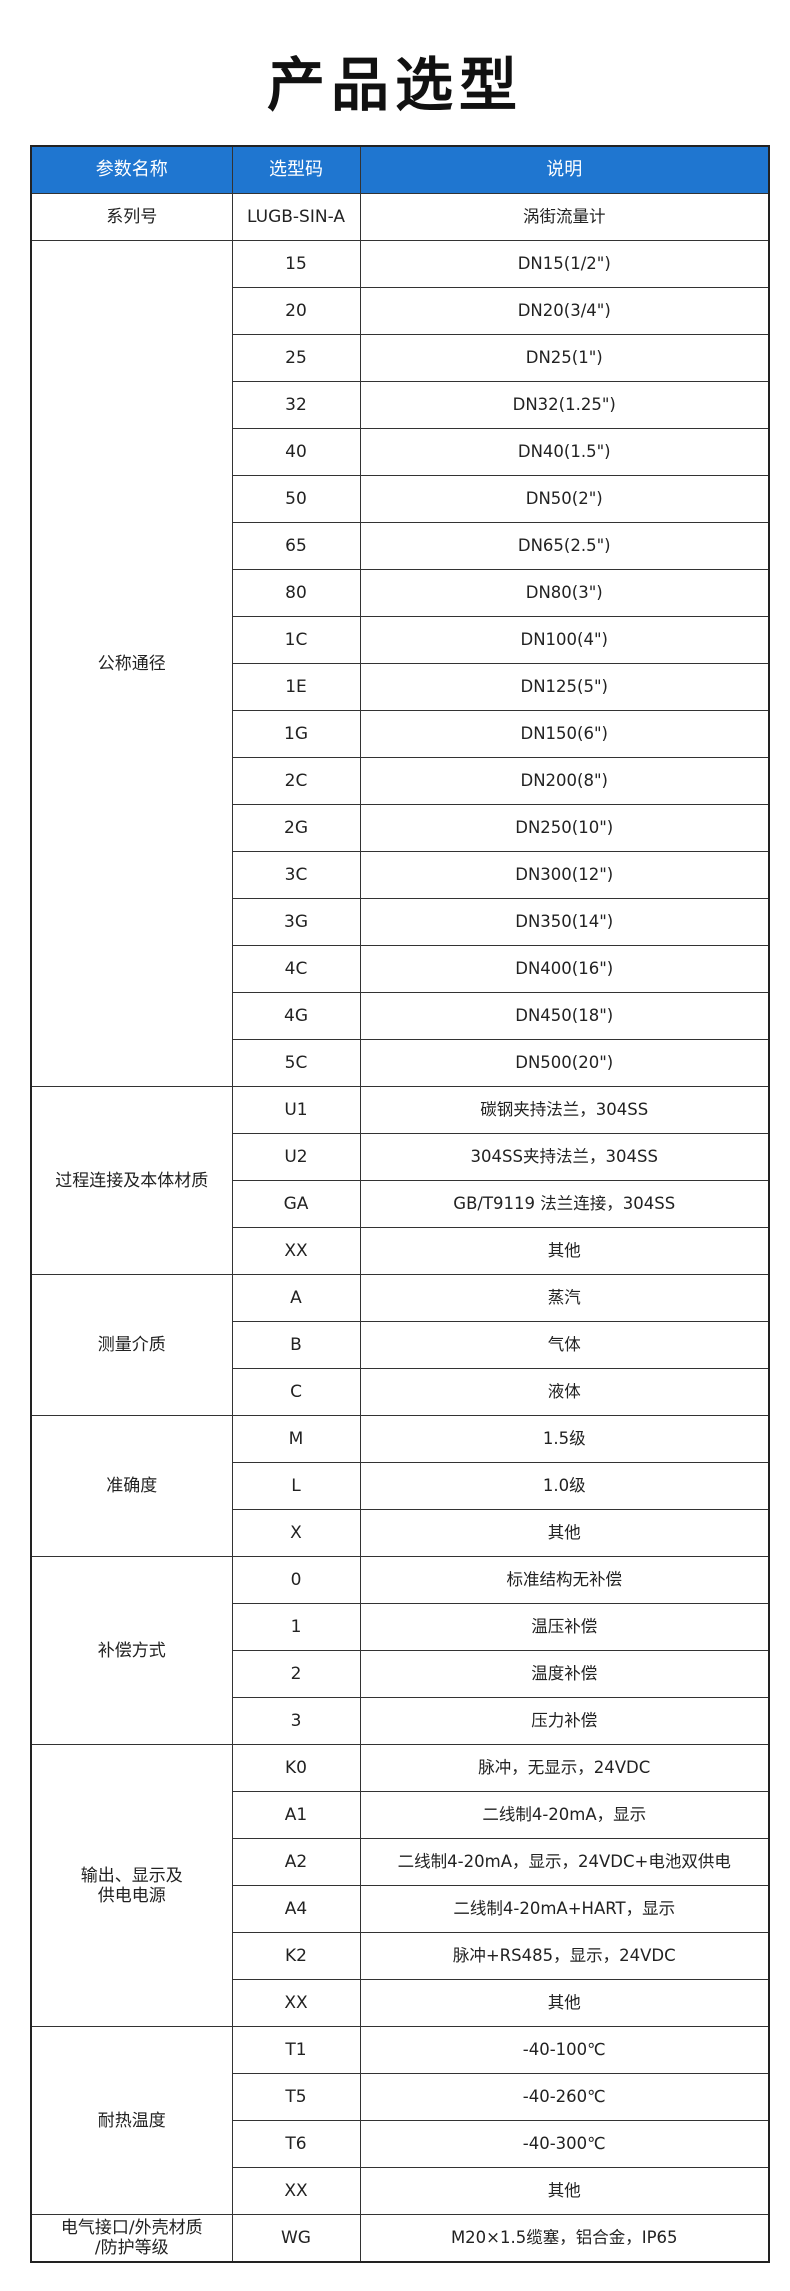  Describe the element at coordinates (564, 828) in the screenshot. I see `description-cell: DN250(10")` at that location.